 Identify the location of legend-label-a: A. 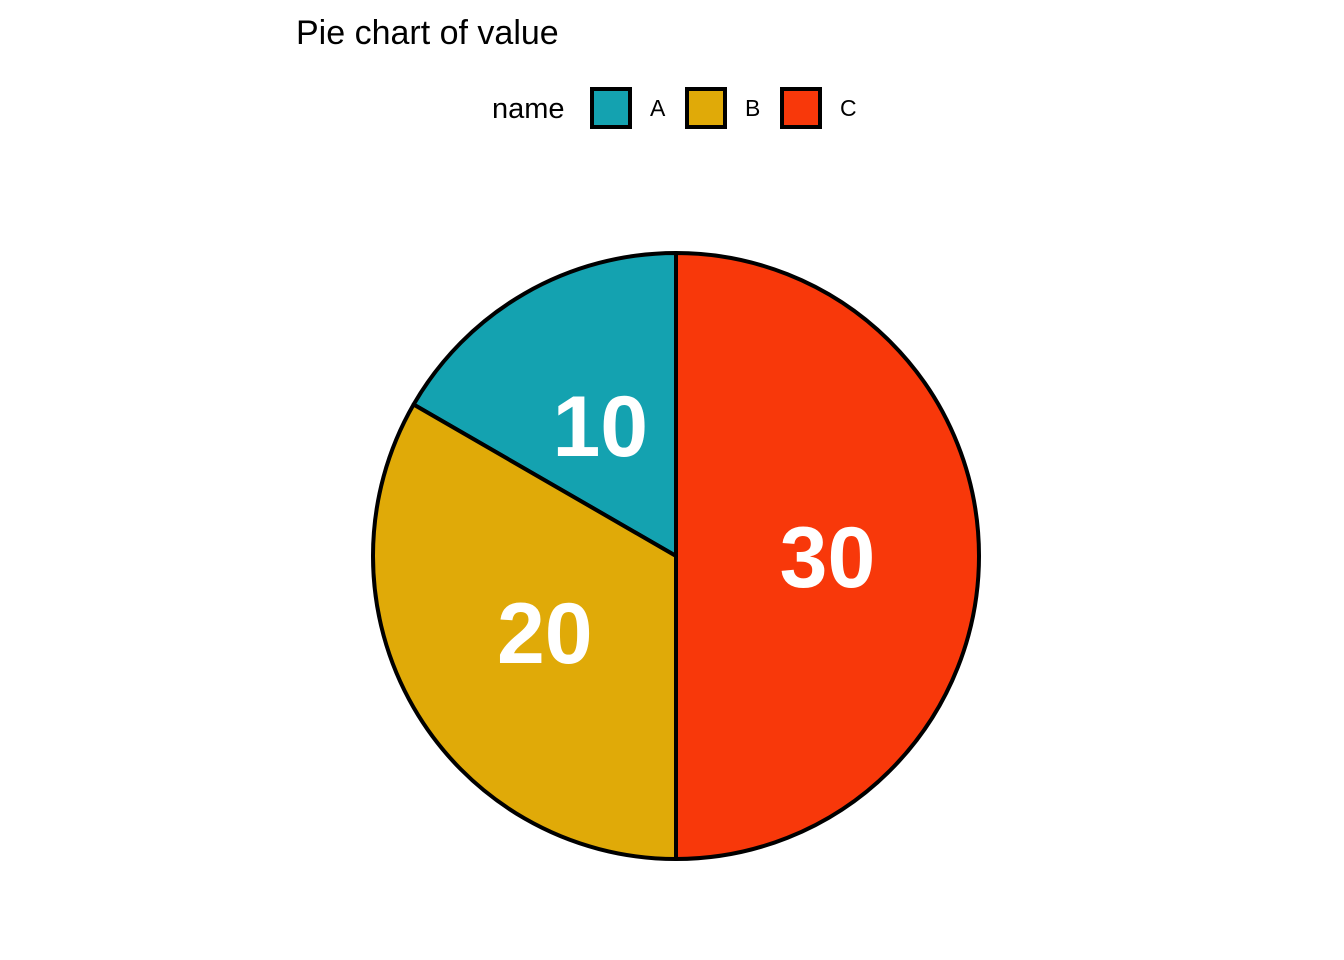
(658, 108).